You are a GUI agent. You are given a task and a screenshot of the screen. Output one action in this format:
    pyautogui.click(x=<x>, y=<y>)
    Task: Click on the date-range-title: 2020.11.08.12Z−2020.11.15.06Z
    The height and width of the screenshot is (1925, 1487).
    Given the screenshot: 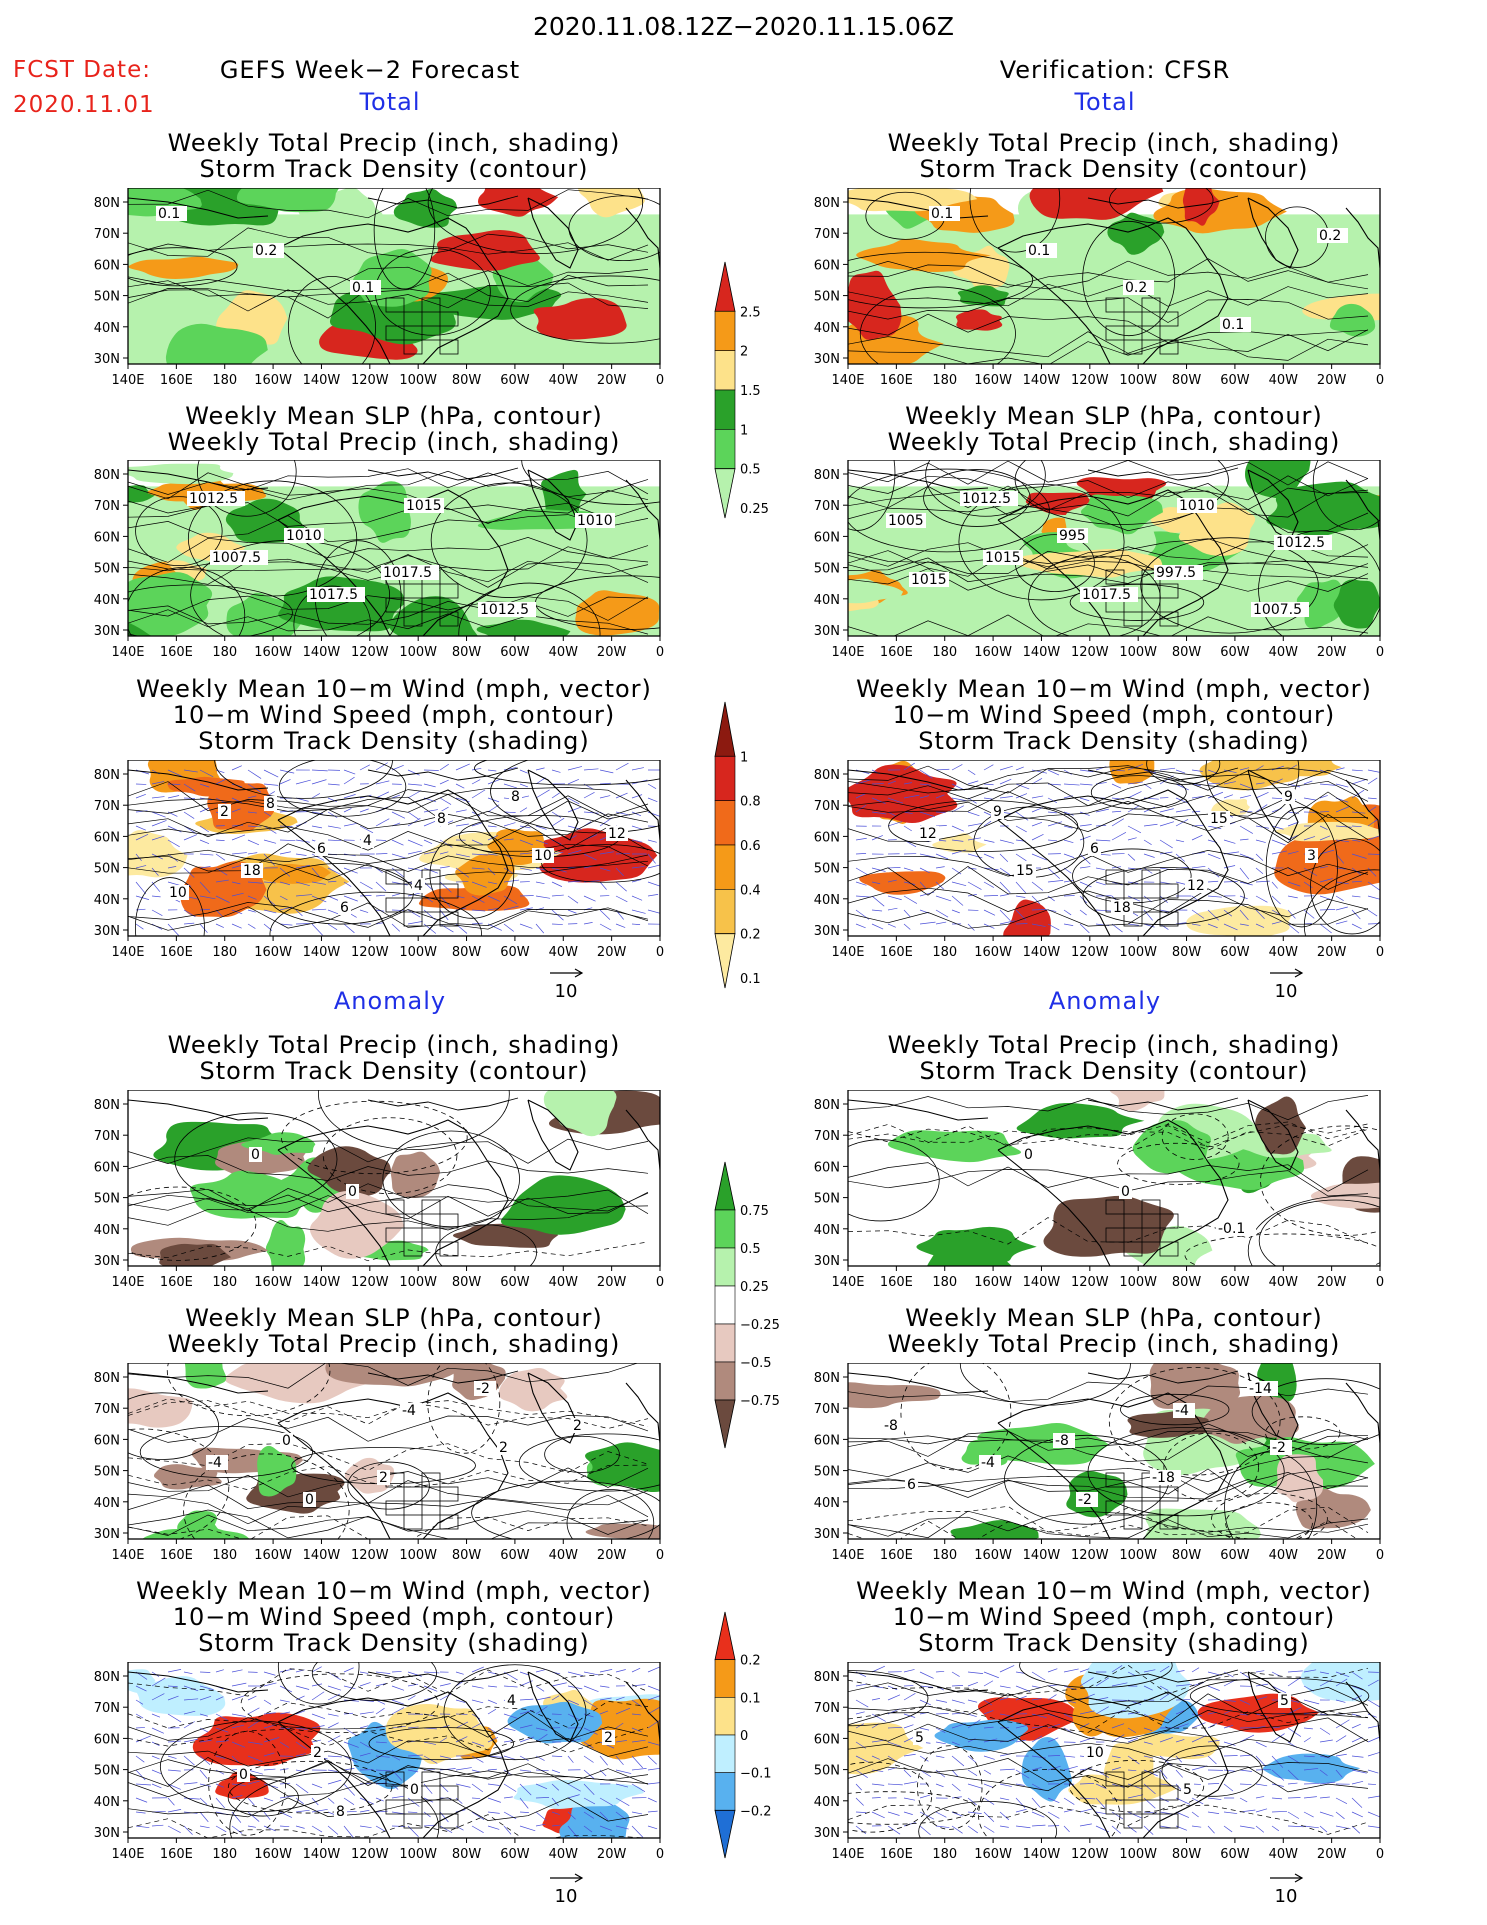 What is the action you would take?
    pyautogui.click(x=743, y=26)
    